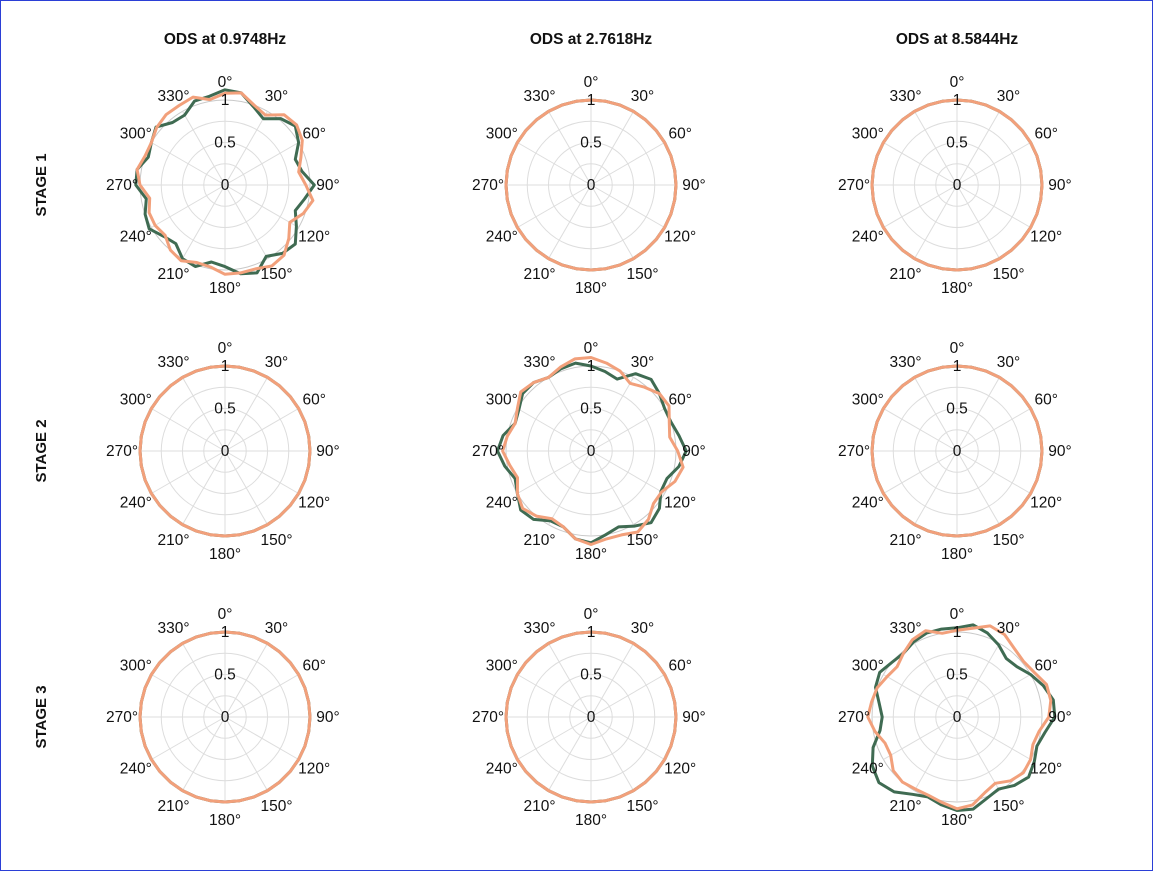  Describe the element at coordinates (41, 450) in the screenshot. I see `row-labels: STAGE 1 STAGE 2 STAGE 3` at that location.